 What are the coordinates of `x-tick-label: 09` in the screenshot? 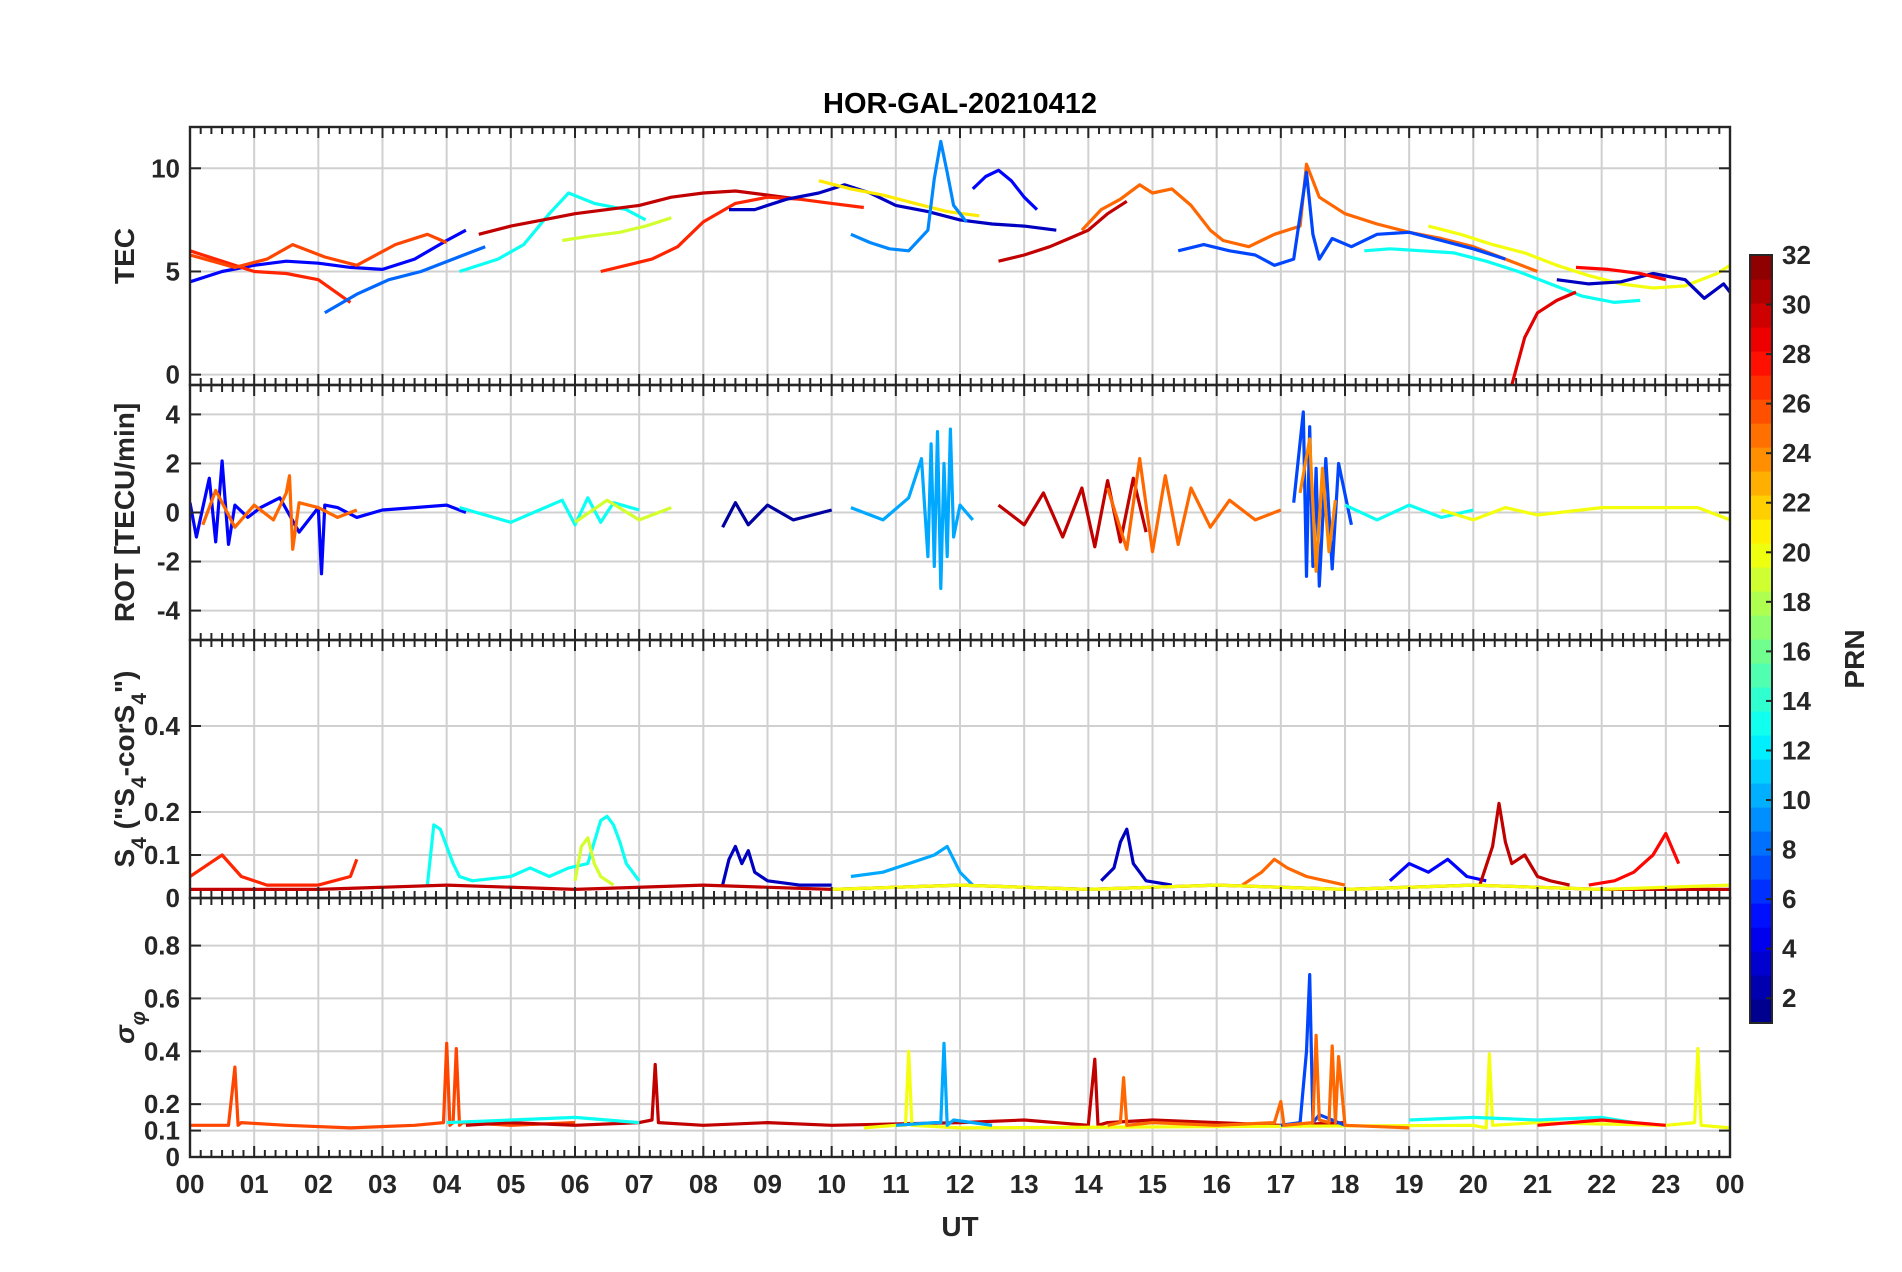 It's located at (767, 1184).